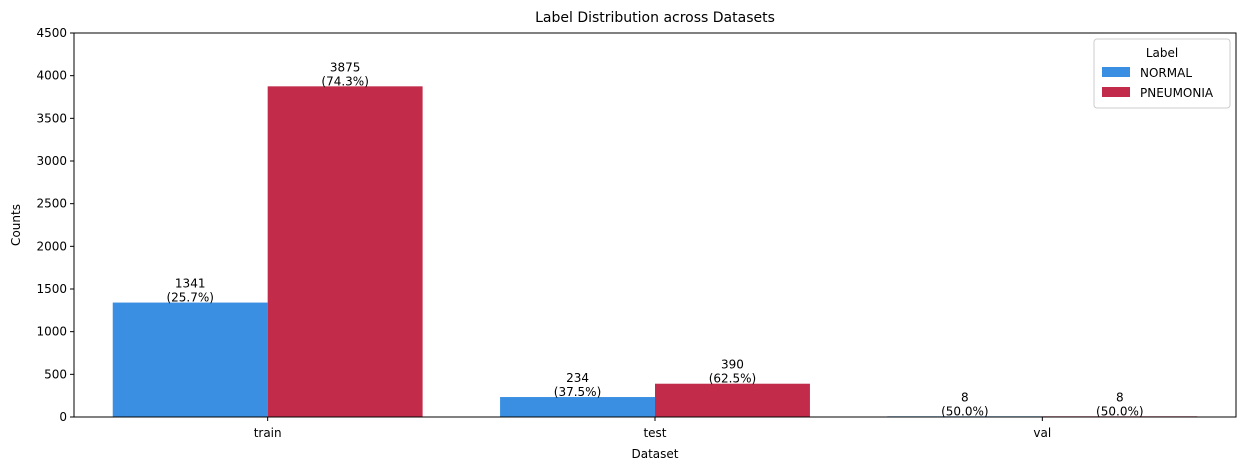 The height and width of the screenshot is (470, 1246). Describe the element at coordinates (732, 379) in the screenshot. I see `data-label-percent: (62.5%)` at that location.